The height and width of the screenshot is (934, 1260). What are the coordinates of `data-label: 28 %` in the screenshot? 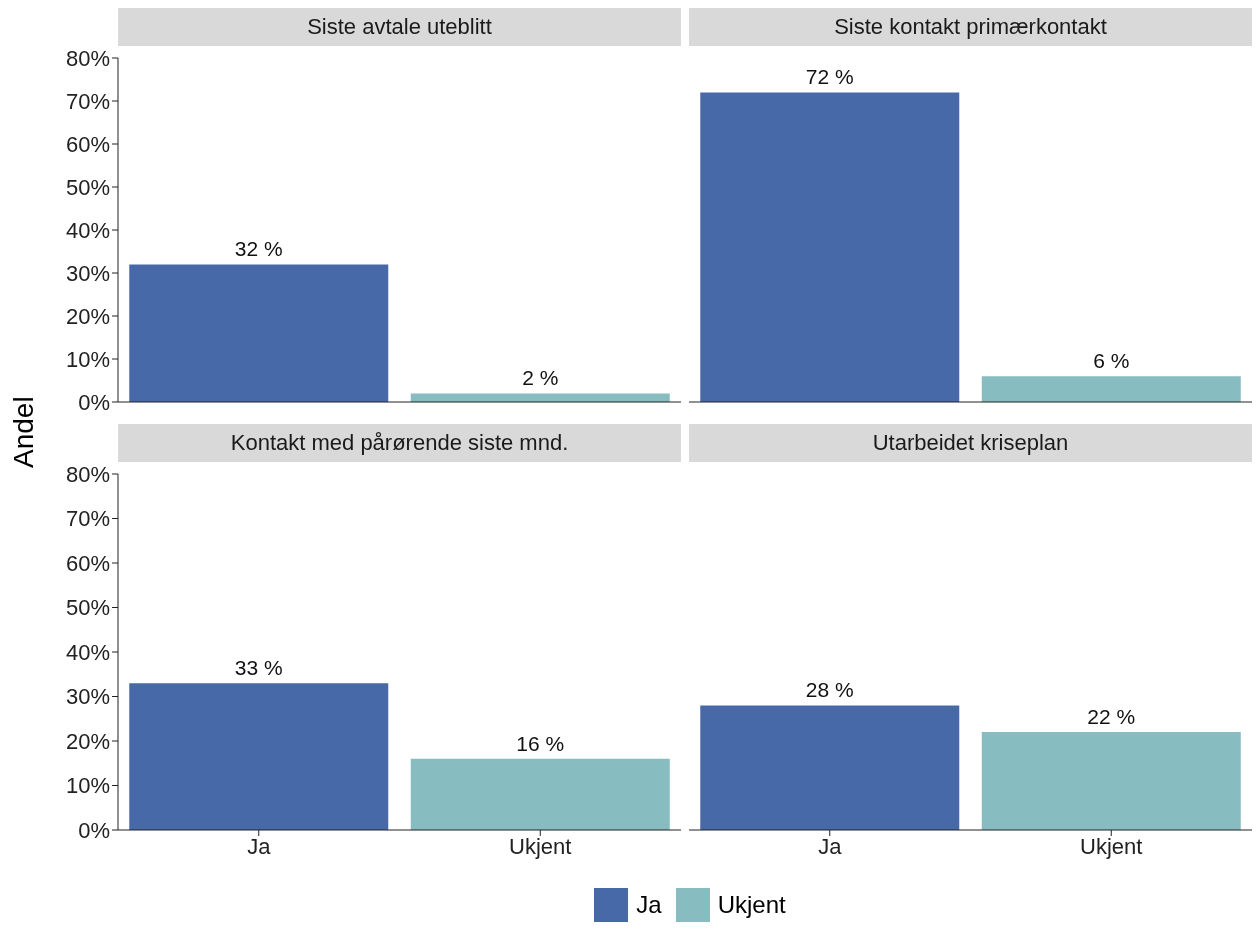 It's located at (829, 690).